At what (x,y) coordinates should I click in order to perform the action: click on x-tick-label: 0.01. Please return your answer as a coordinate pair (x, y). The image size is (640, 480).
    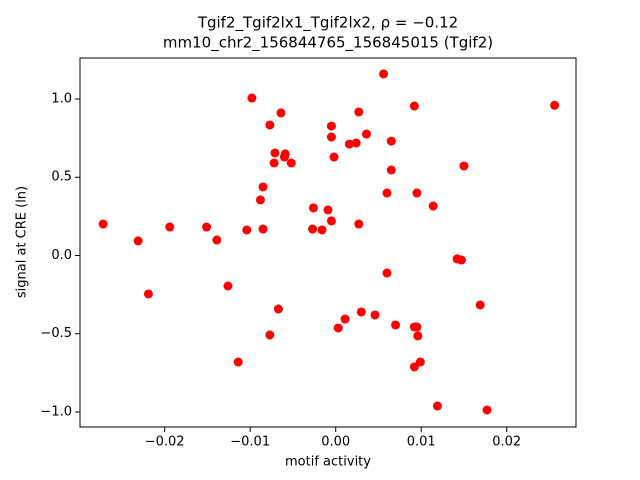
    Looking at the image, I should click on (421, 442).